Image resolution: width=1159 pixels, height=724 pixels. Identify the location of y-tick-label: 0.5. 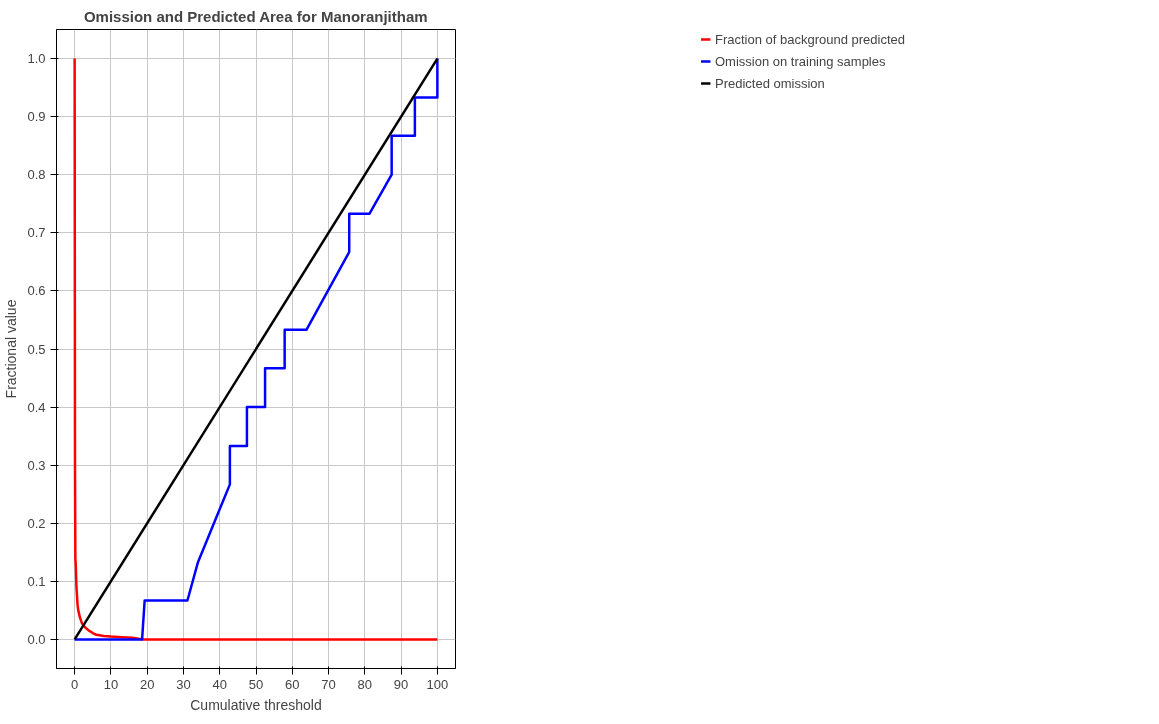
(36, 349).